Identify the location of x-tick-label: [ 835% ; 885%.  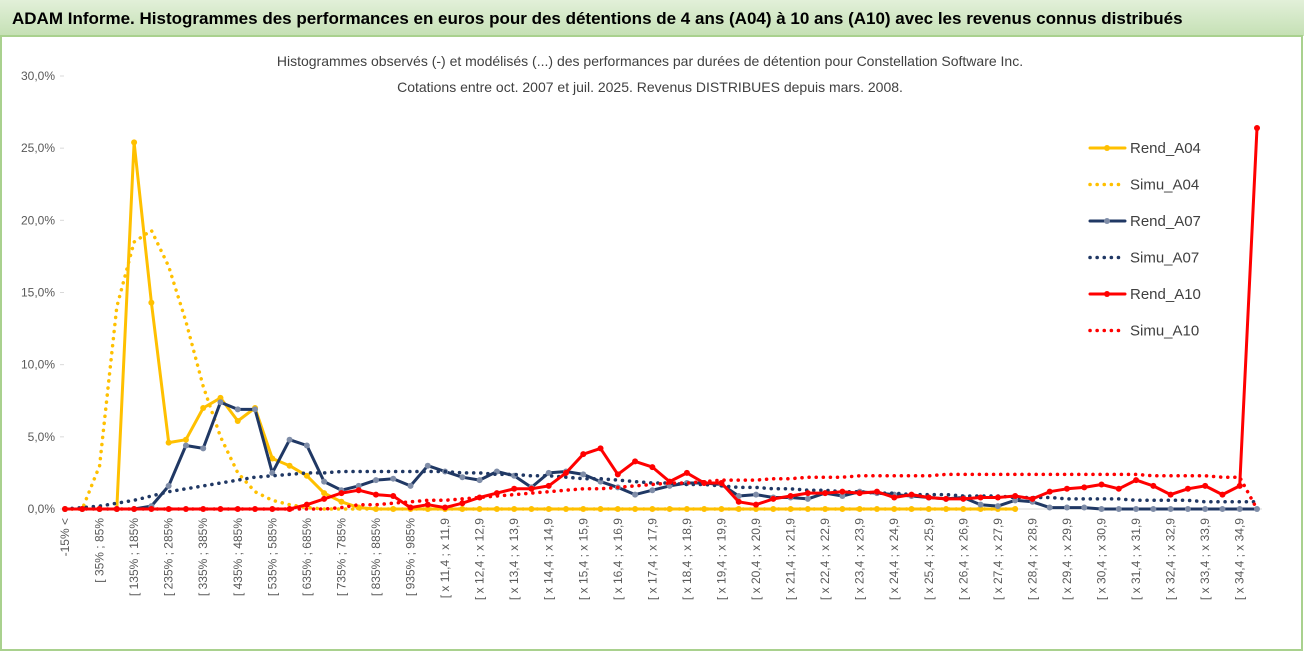
(376, 557).